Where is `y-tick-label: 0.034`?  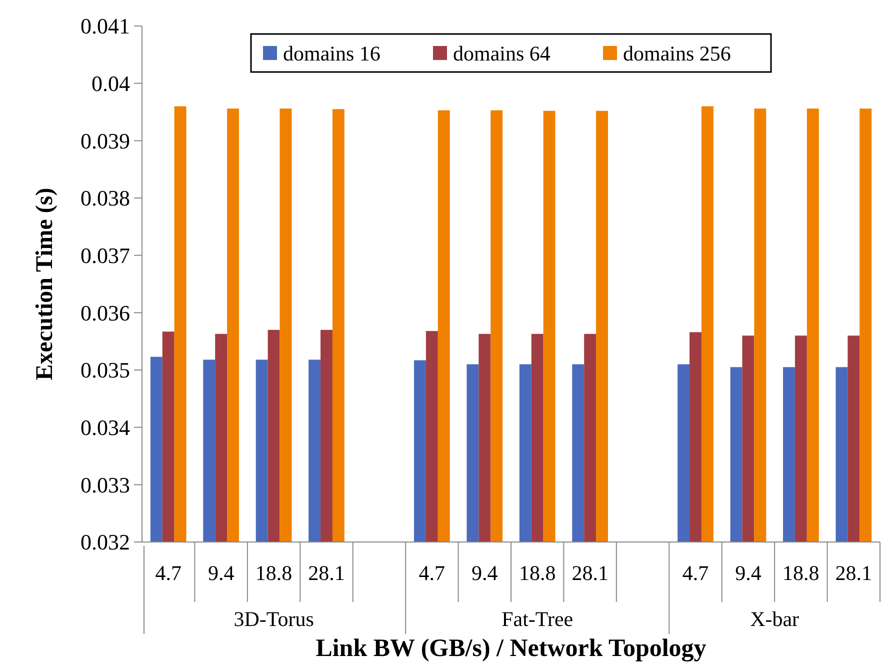
y-tick-label: 0.034 is located at coordinates (105, 427).